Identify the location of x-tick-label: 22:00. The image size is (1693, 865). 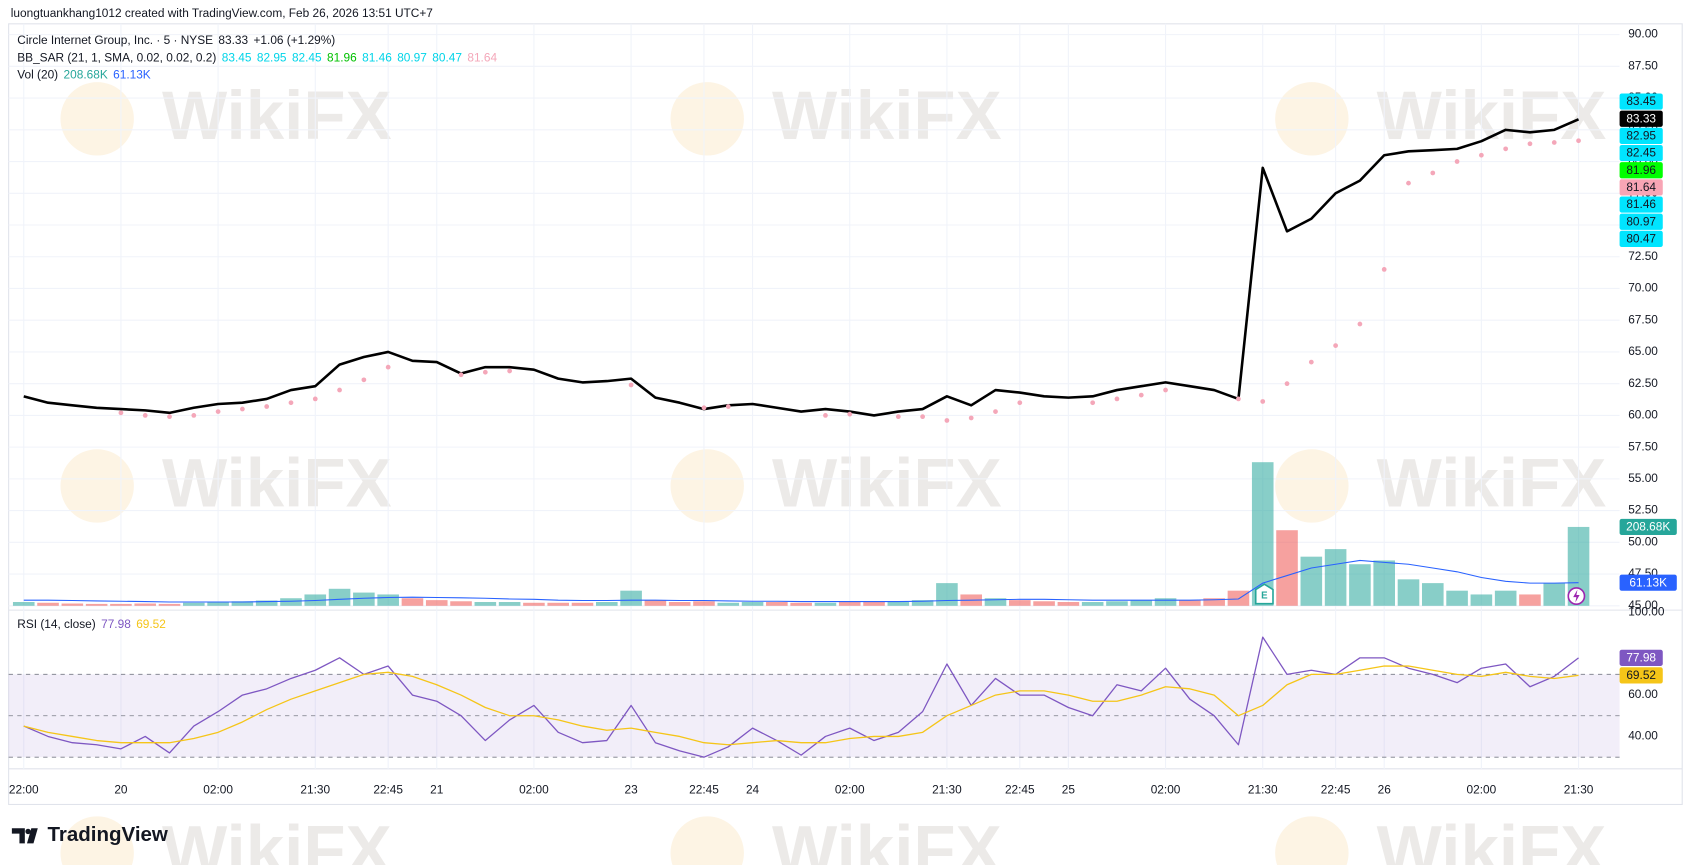
(24, 790).